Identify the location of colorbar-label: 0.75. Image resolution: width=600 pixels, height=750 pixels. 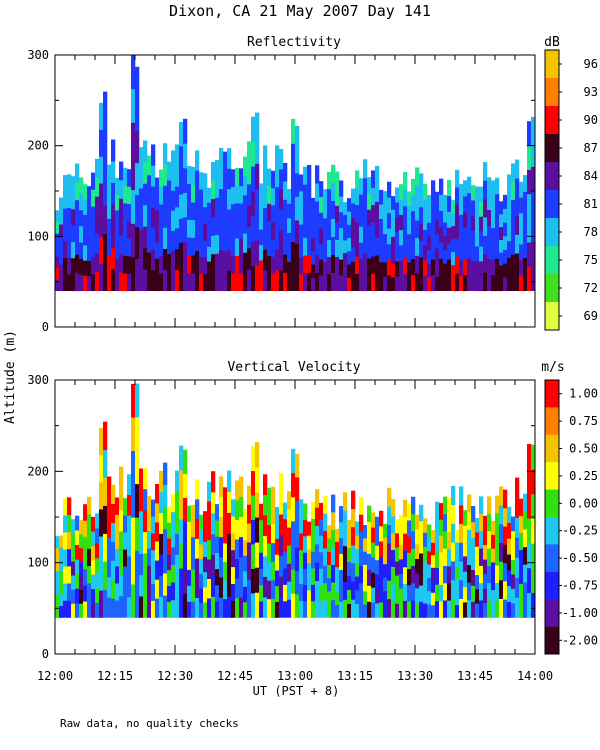
(583, 421).